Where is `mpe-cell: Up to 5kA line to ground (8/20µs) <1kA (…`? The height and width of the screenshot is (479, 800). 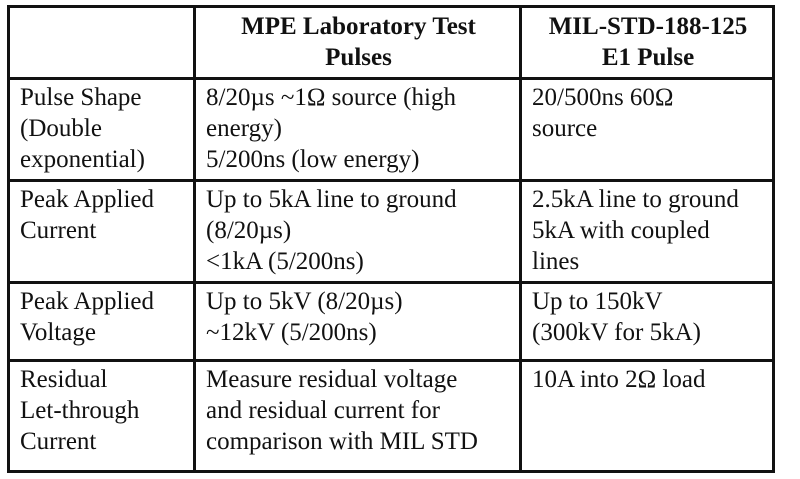
mpe-cell: Up to 5kA line to ground (8/20µs) <1kA (… is located at coordinates (357, 231).